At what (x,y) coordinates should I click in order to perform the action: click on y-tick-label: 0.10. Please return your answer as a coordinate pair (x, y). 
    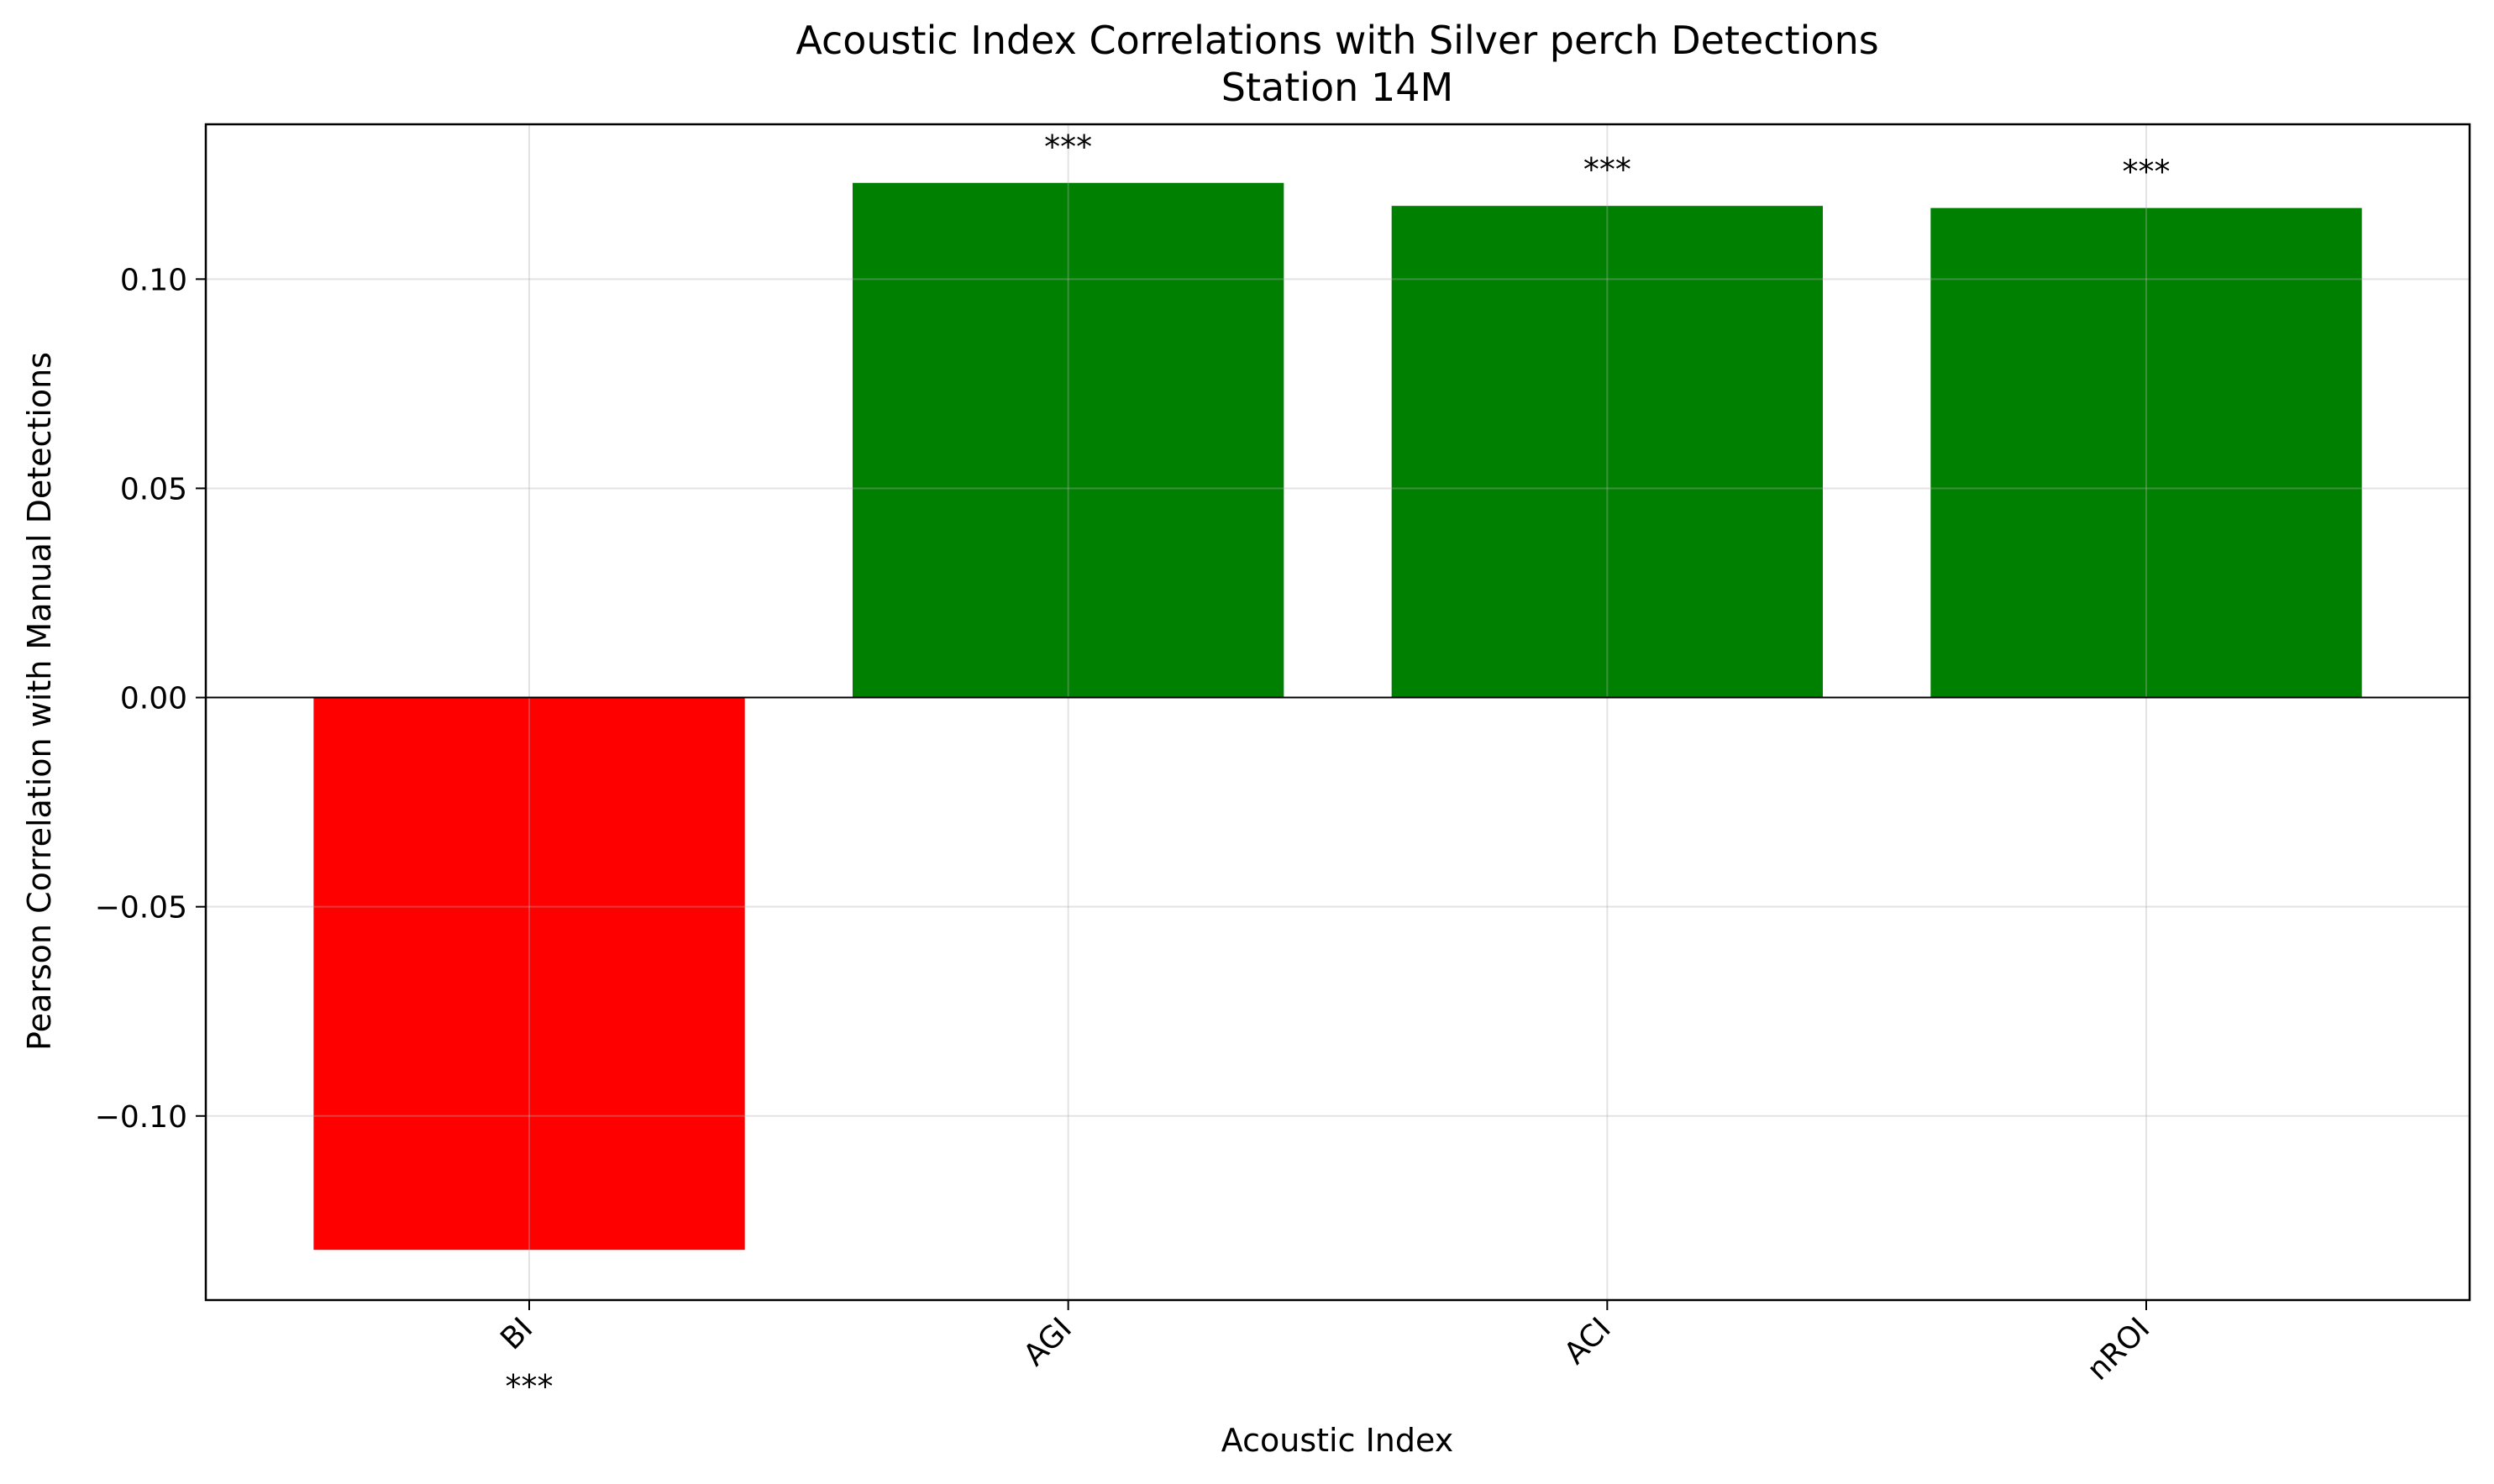
    Looking at the image, I should click on (154, 280).